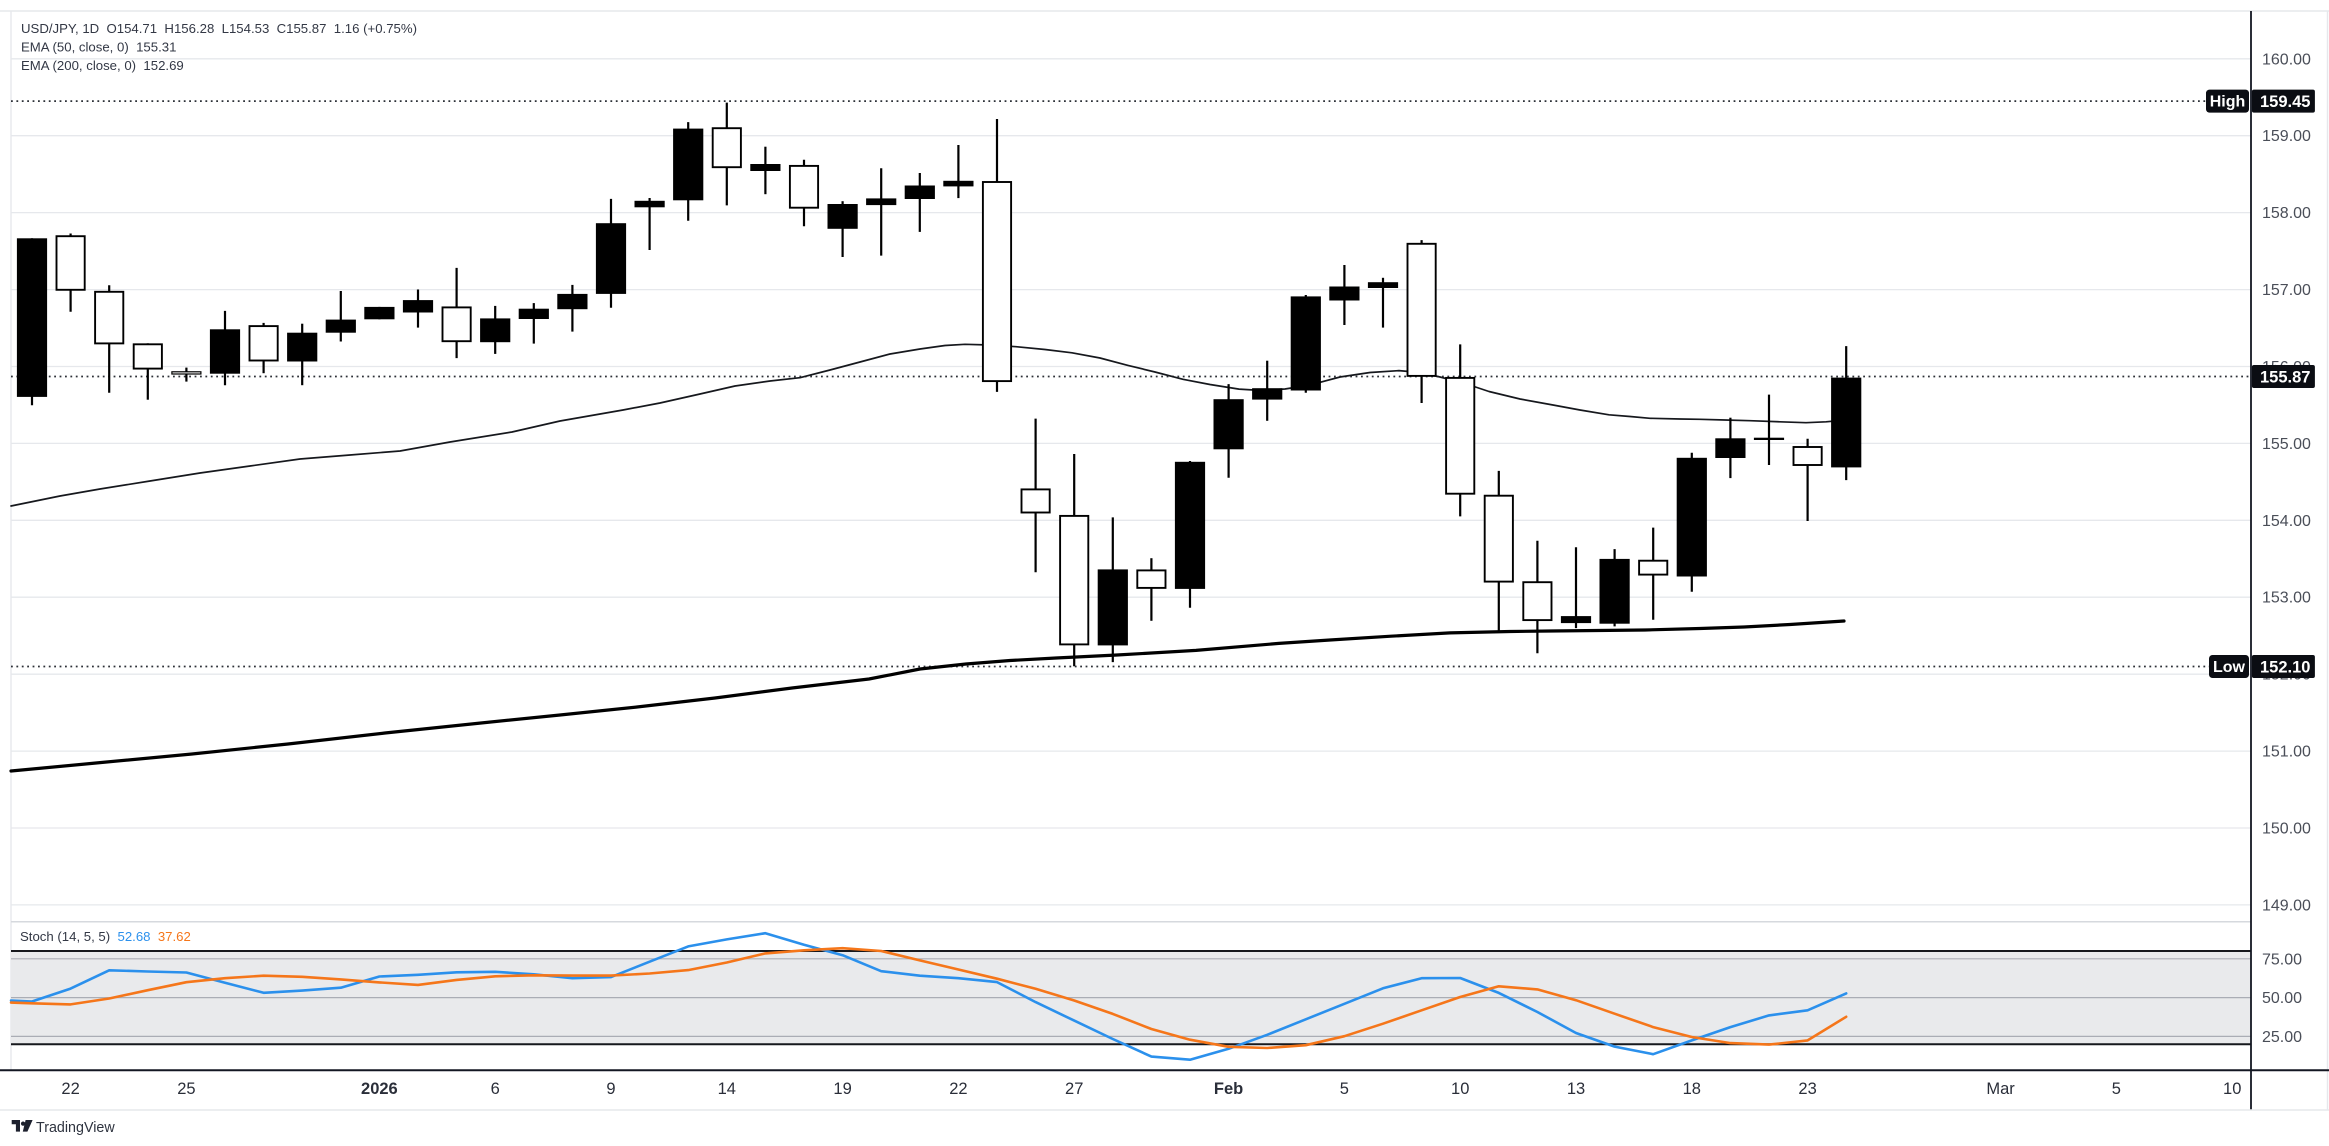  Describe the element at coordinates (102, 65) in the screenshot. I see `svg-text: EMA (200, close, 0) 152.69` at that location.